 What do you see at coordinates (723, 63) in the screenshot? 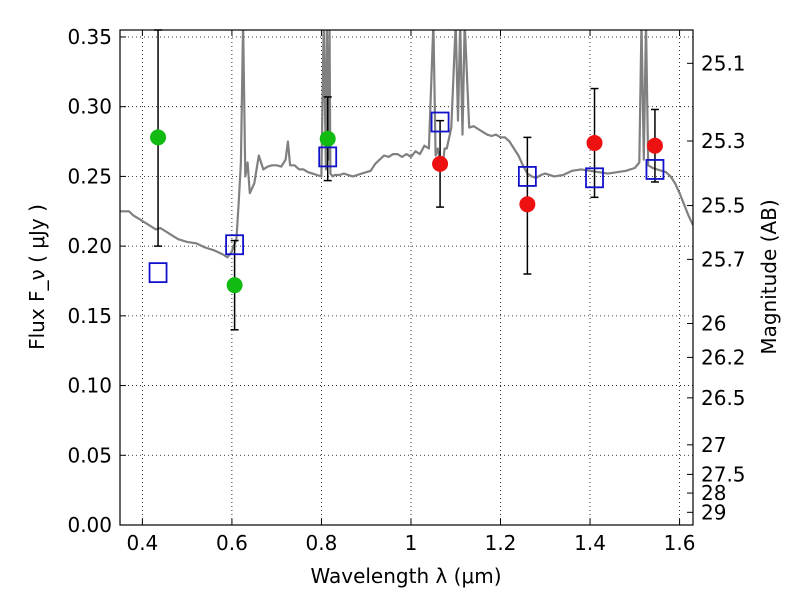
I see `right-tick-label: 25.1` at bounding box center [723, 63].